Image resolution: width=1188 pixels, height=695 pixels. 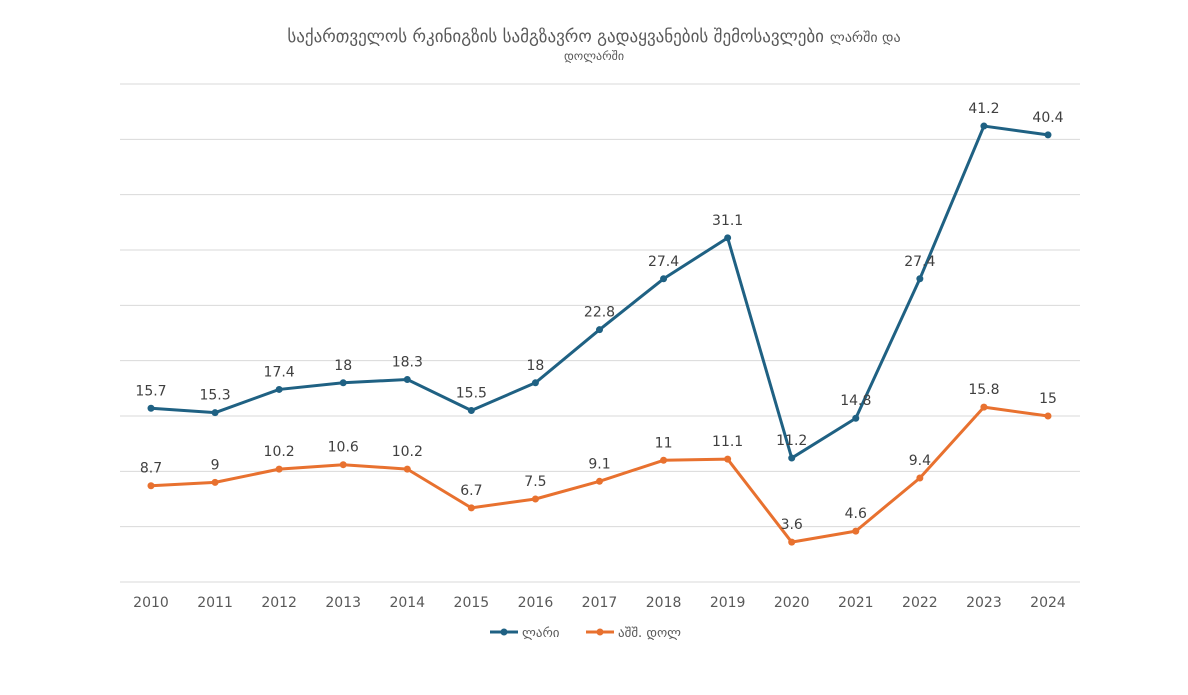 I want to click on data-label: 17.4, so click(x=279, y=372).